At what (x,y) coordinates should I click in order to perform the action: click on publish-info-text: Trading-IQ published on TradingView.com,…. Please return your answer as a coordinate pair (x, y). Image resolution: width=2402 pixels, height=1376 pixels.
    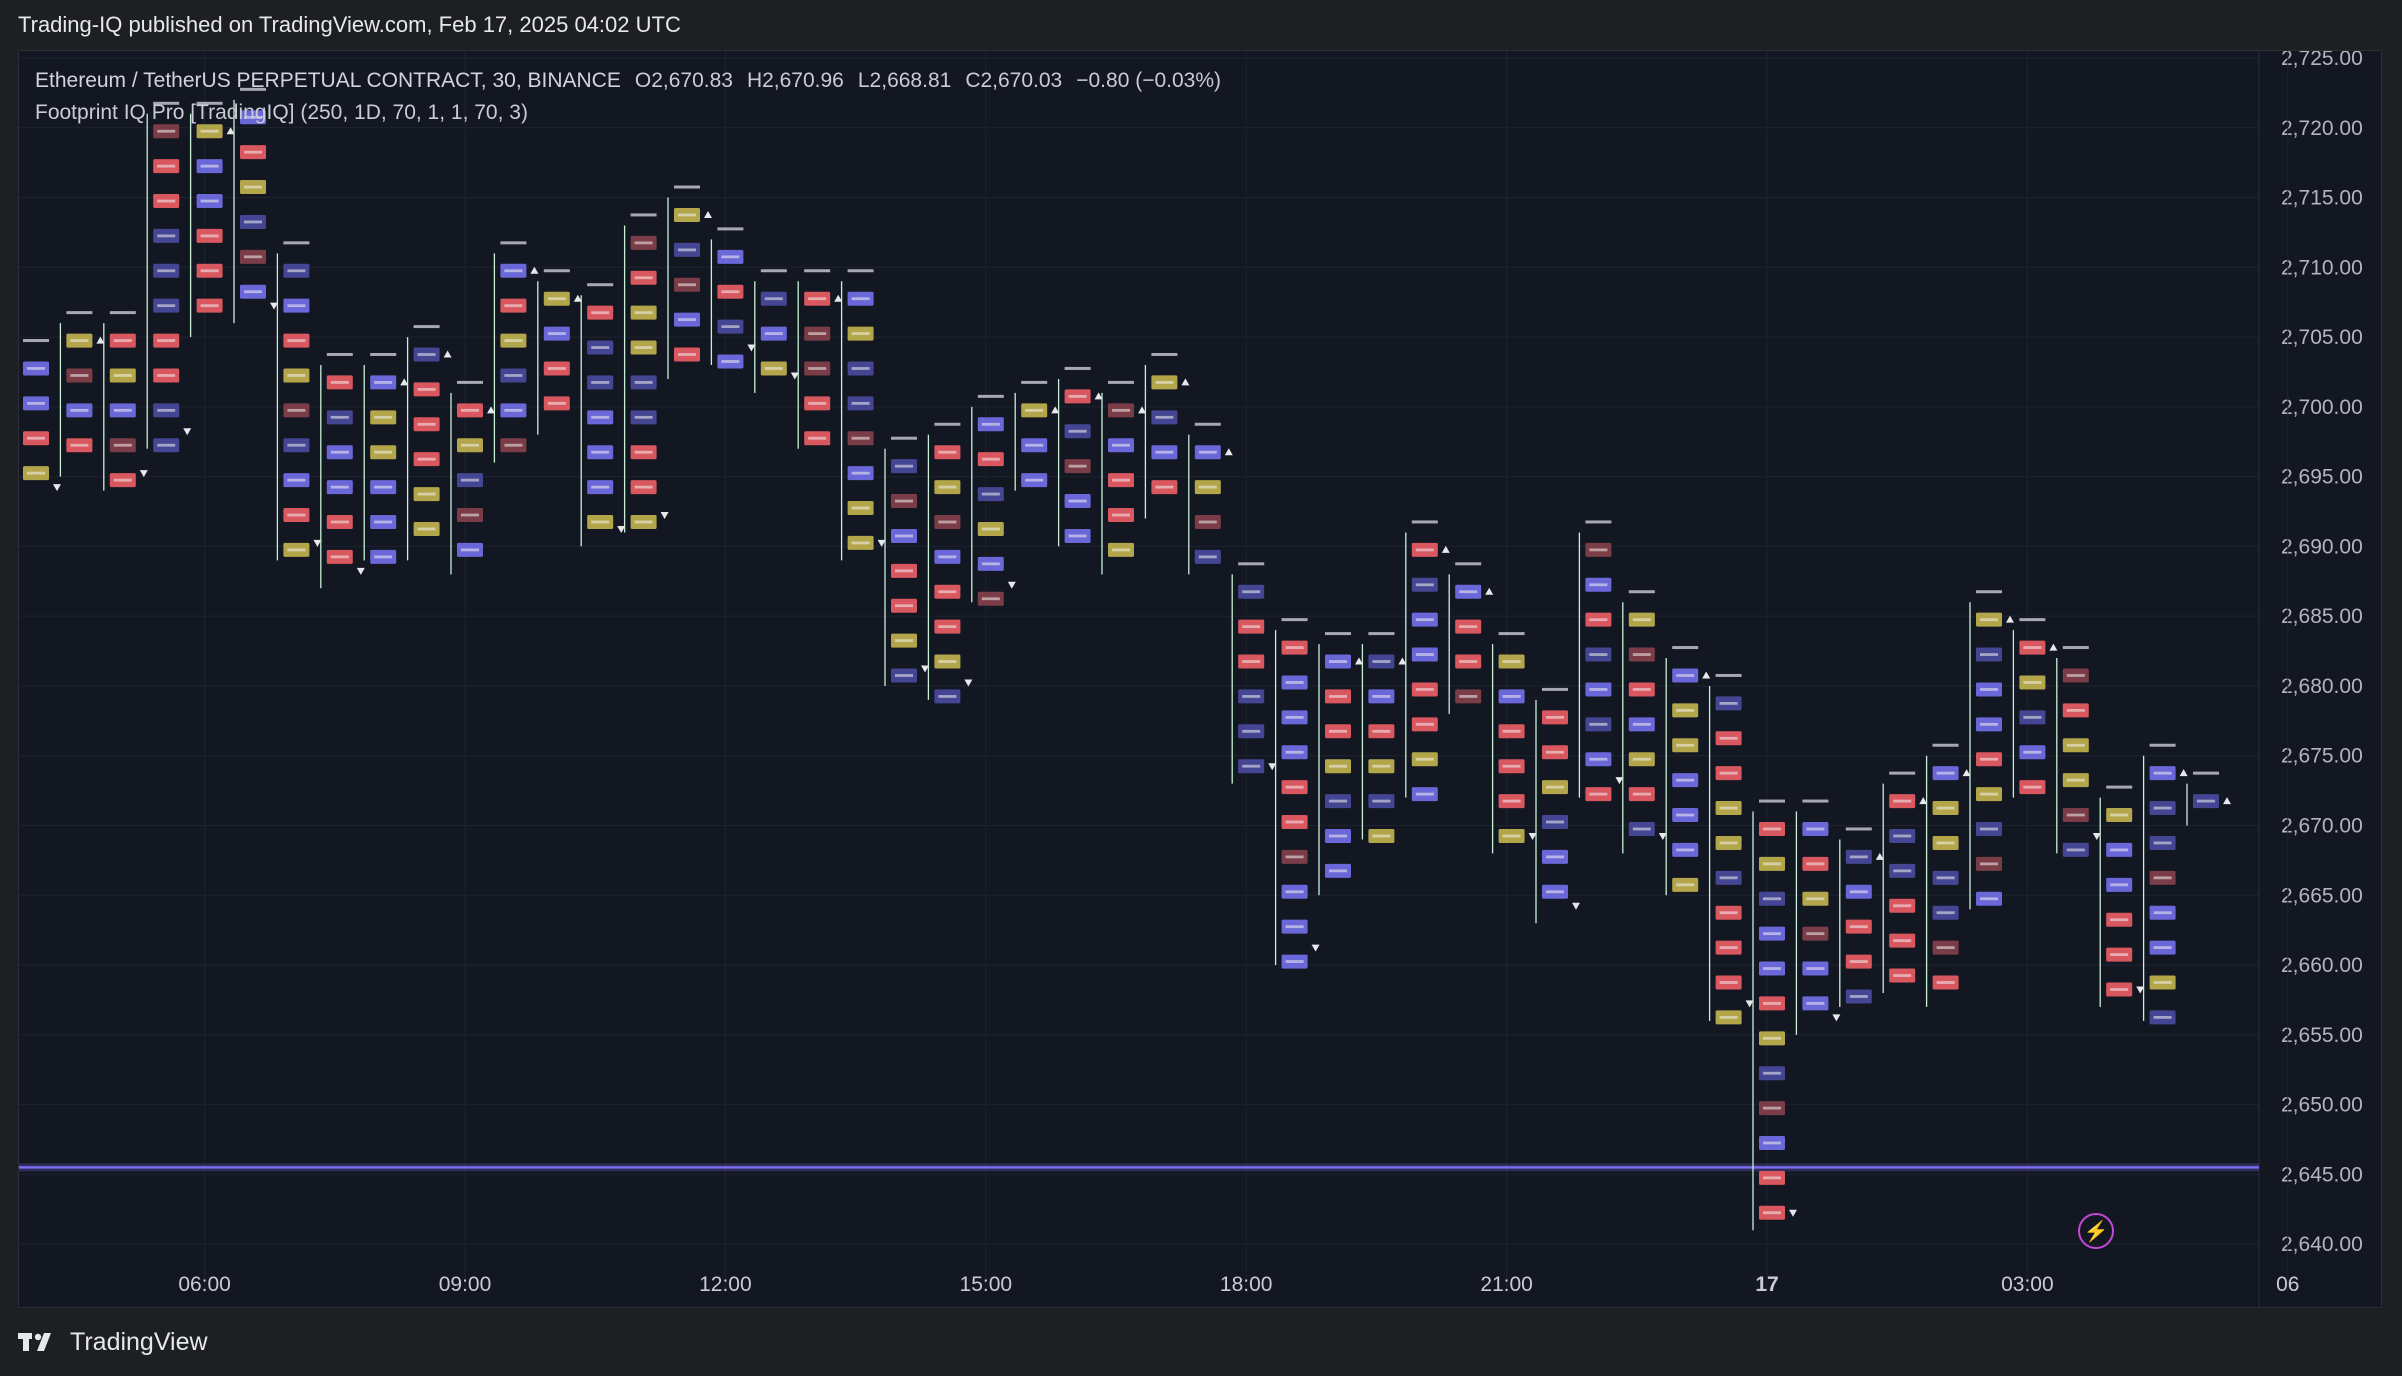
    Looking at the image, I should click on (349, 24).